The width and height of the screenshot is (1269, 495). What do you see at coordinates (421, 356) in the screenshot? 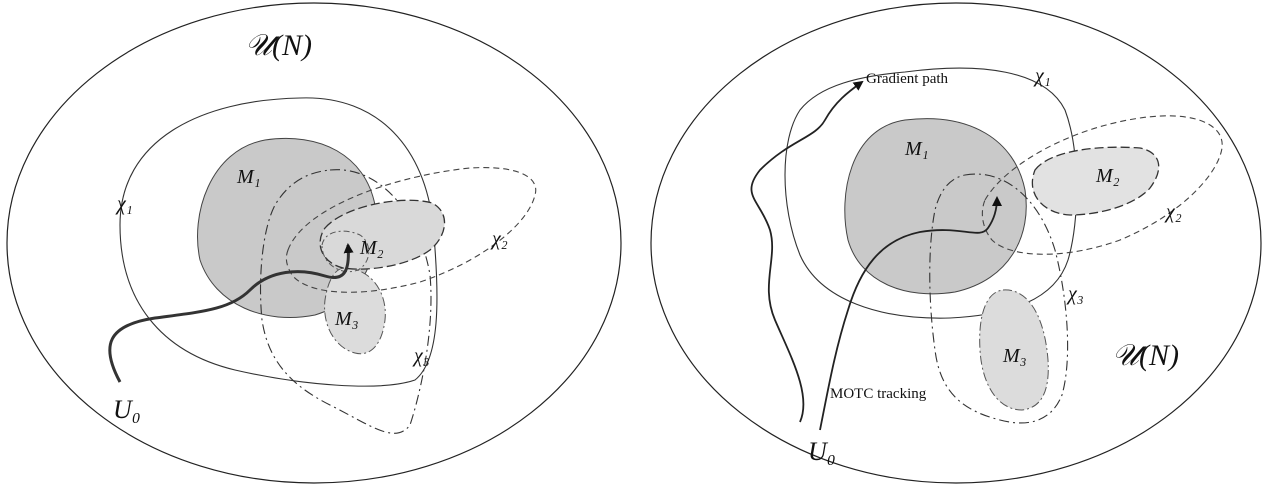
I see `left-chi3-label: χ₃` at bounding box center [421, 356].